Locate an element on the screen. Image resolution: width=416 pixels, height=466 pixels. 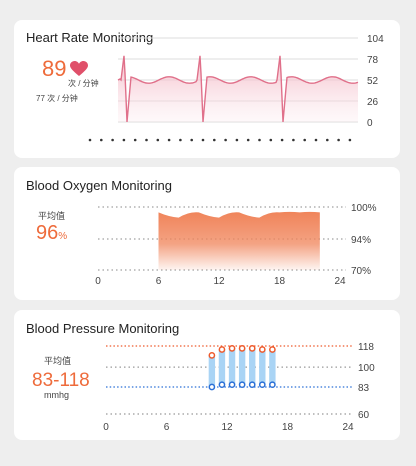
blood-oxygen-unit: % is located at coordinates (63, 236).